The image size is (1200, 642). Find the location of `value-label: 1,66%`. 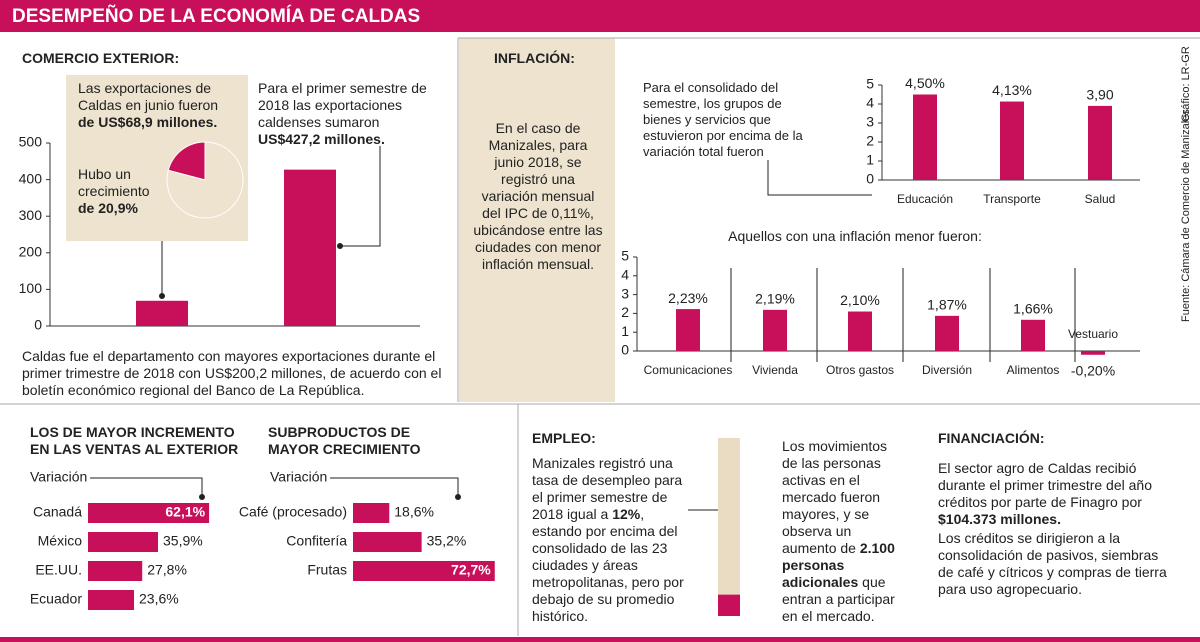

value-label: 1,66% is located at coordinates (1033, 308).